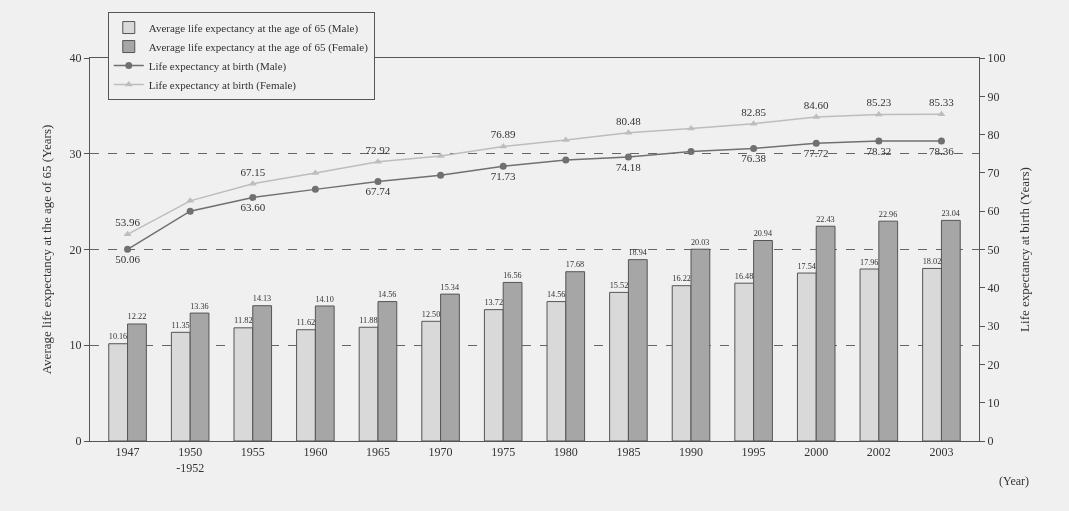 The width and height of the screenshot is (1069, 511). I want to click on x-tick-label: 1980, so click(565, 452).